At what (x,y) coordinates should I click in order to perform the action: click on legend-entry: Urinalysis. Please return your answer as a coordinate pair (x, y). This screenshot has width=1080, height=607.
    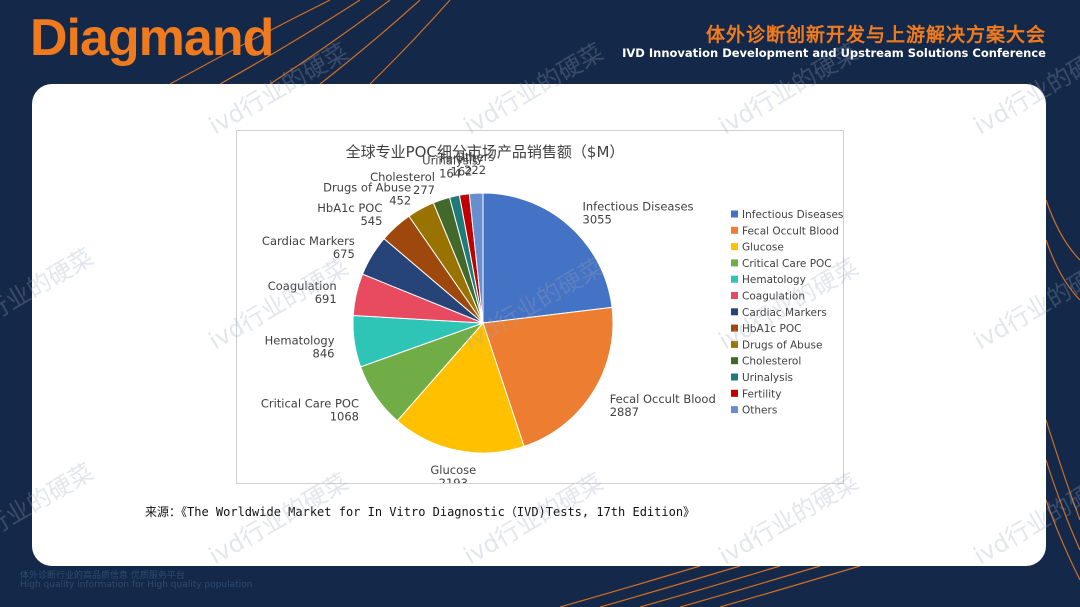
    Looking at the image, I should click on (767, 378).